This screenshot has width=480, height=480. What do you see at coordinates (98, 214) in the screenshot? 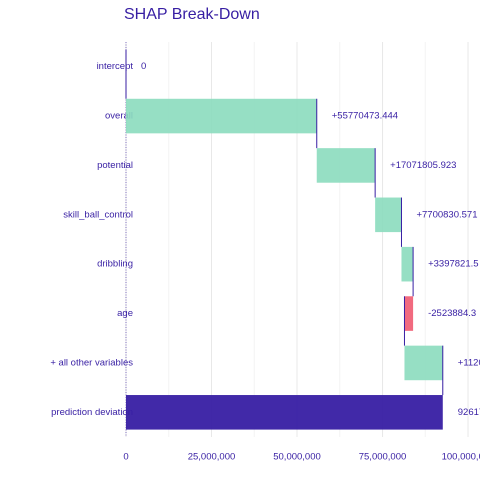
I see `category-label: skill_ball_control` at bounding box center [98, 214].